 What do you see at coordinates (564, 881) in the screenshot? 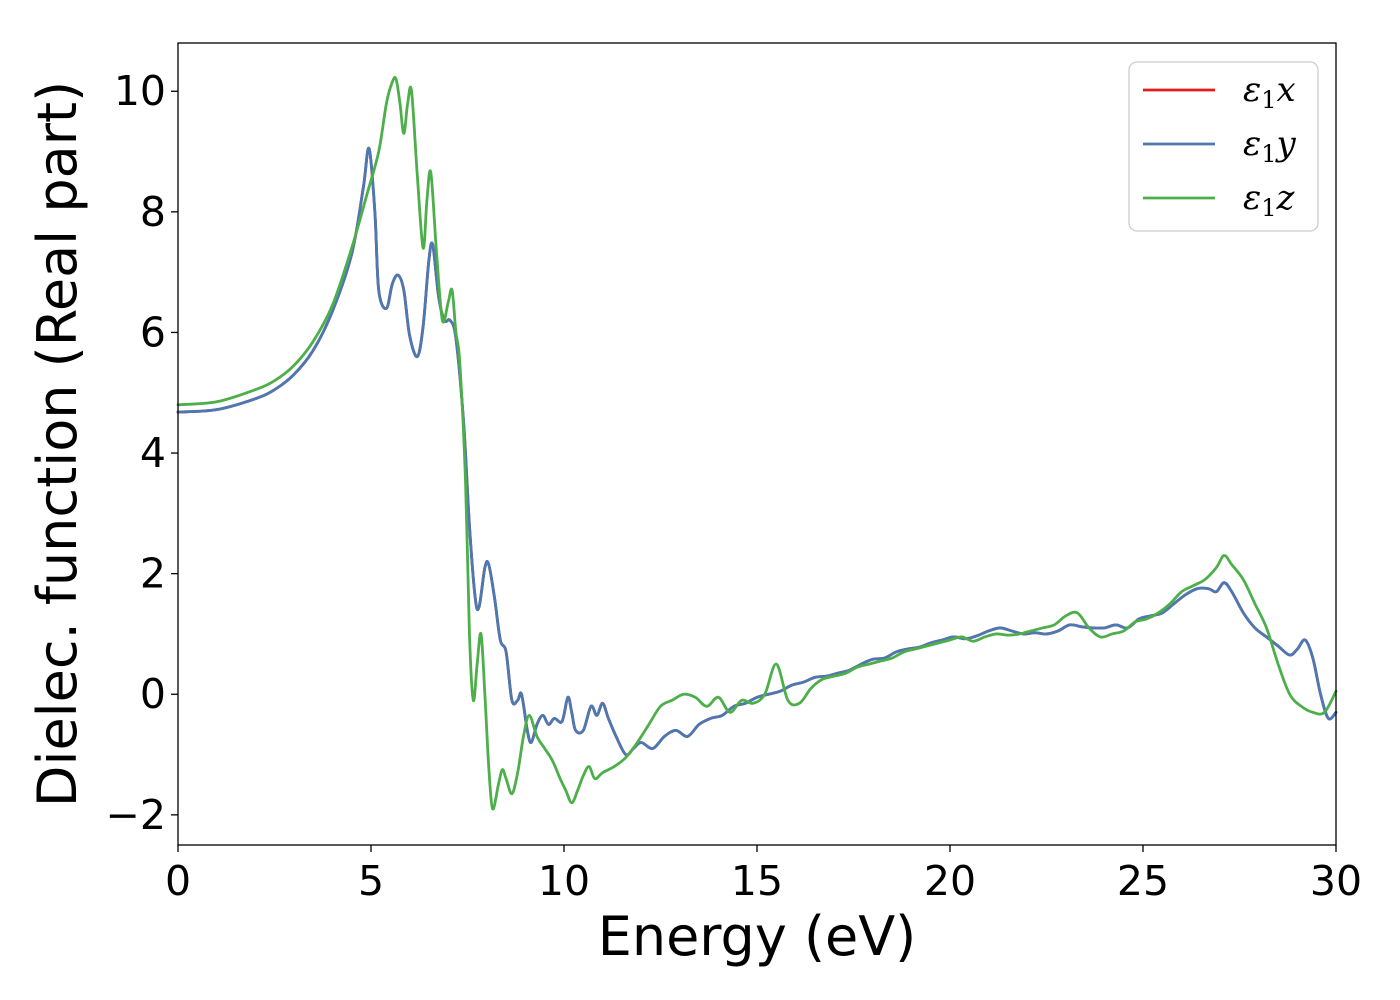
I see `x-tick-label: 10` at bounding box center [564, 881].